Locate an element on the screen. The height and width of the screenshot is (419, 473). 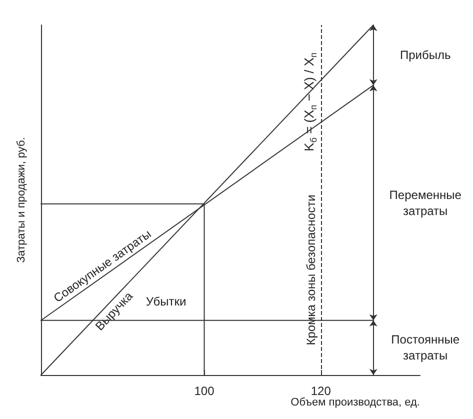
x-tick-label: 100 is located at coordinates (204, 391).